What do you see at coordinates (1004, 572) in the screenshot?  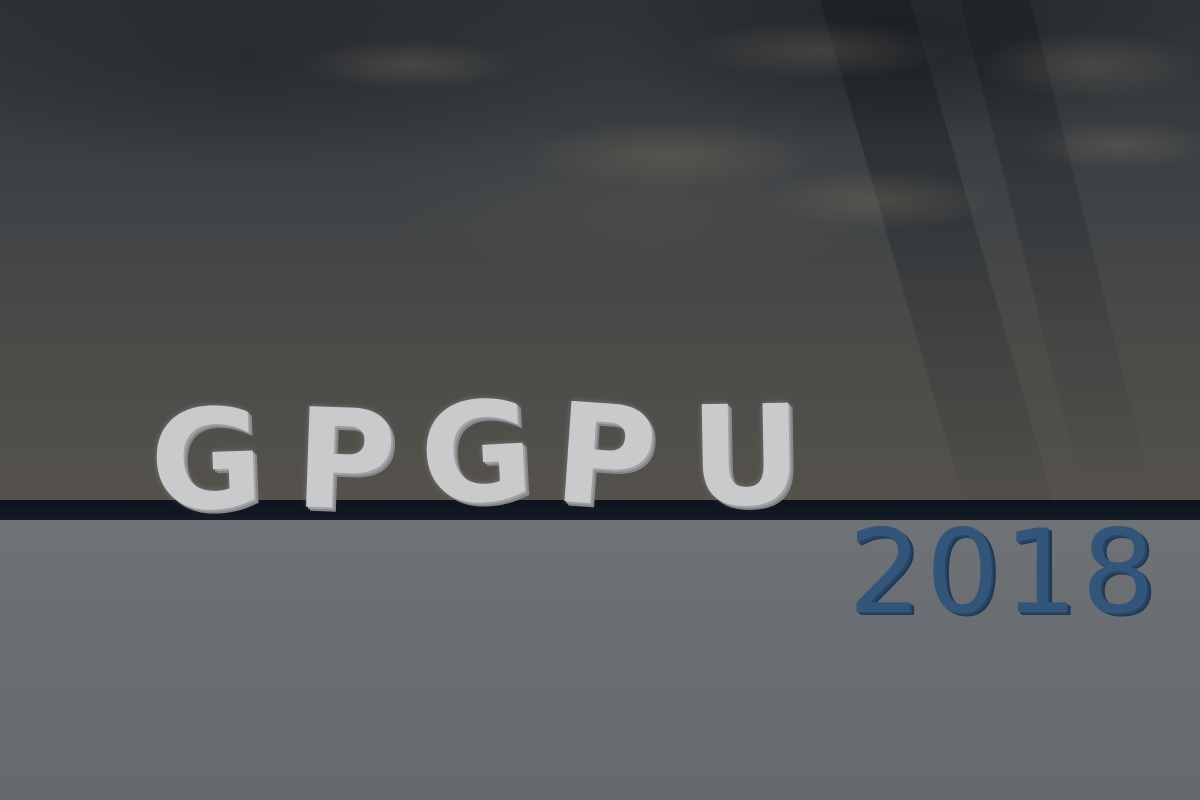 I see `year-text: 2018` at bounding box center [1004, 572].